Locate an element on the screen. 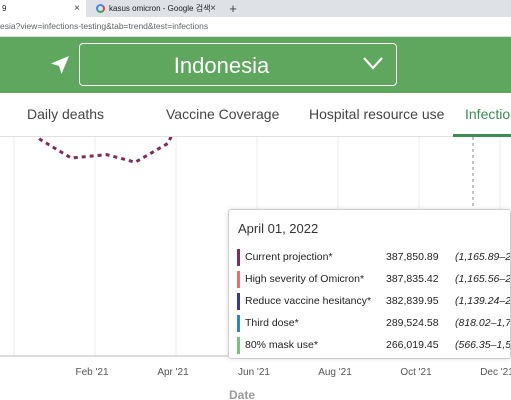 Image resolution: width=511 pixels, height=400 pixels. tab-vaccine-coverage: Vaccine Coverage is located at coordinates (223, 114).